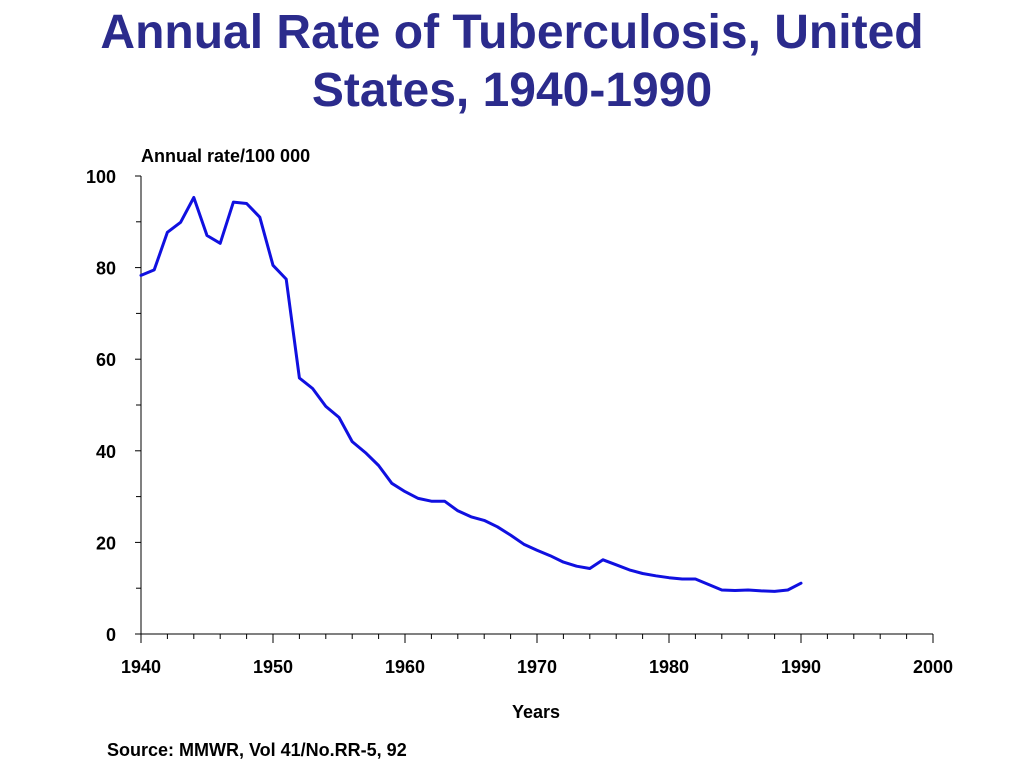 The height and width of the screenshot is (768, 1024). Describe the element at coordinates (101, 177) in the screenshot. I see `y-tick-label: 100` at that location.